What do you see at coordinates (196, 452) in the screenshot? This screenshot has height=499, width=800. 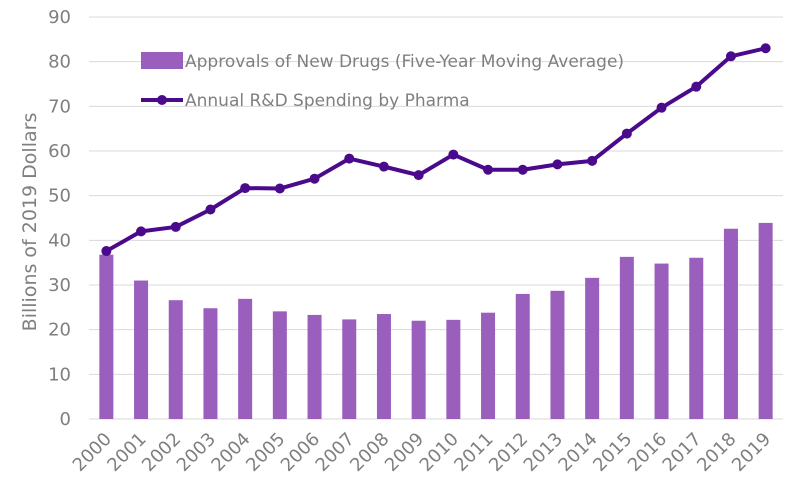 I see `x-tick-label: 2003` at bounding box center [196, 452].